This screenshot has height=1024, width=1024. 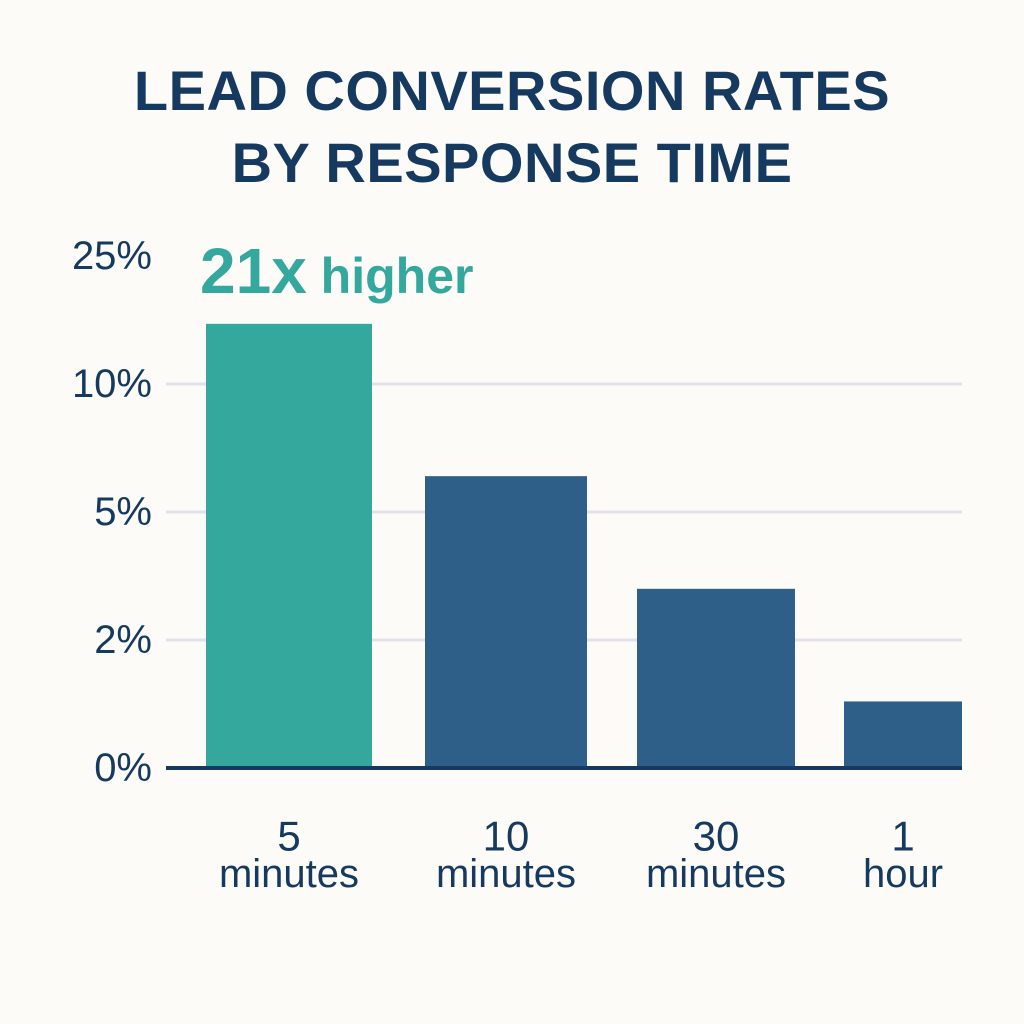 What do you see at coordinates (336, 271) in the screenshot?
I see `annotation-label: 21x higher` at bounding box center [336, 271].